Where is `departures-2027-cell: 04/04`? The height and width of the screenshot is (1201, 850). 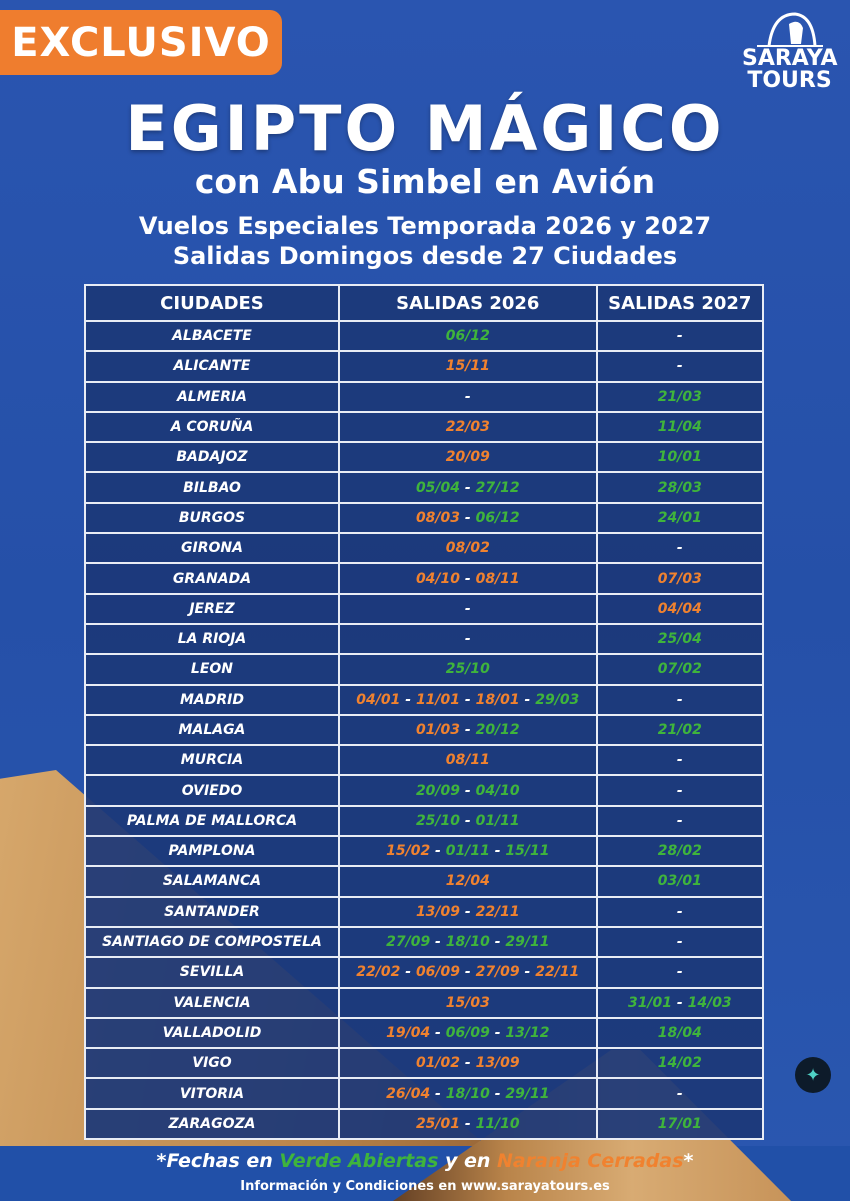
departures-2027-cell: 04/04 is located at coordinates (680, 608).